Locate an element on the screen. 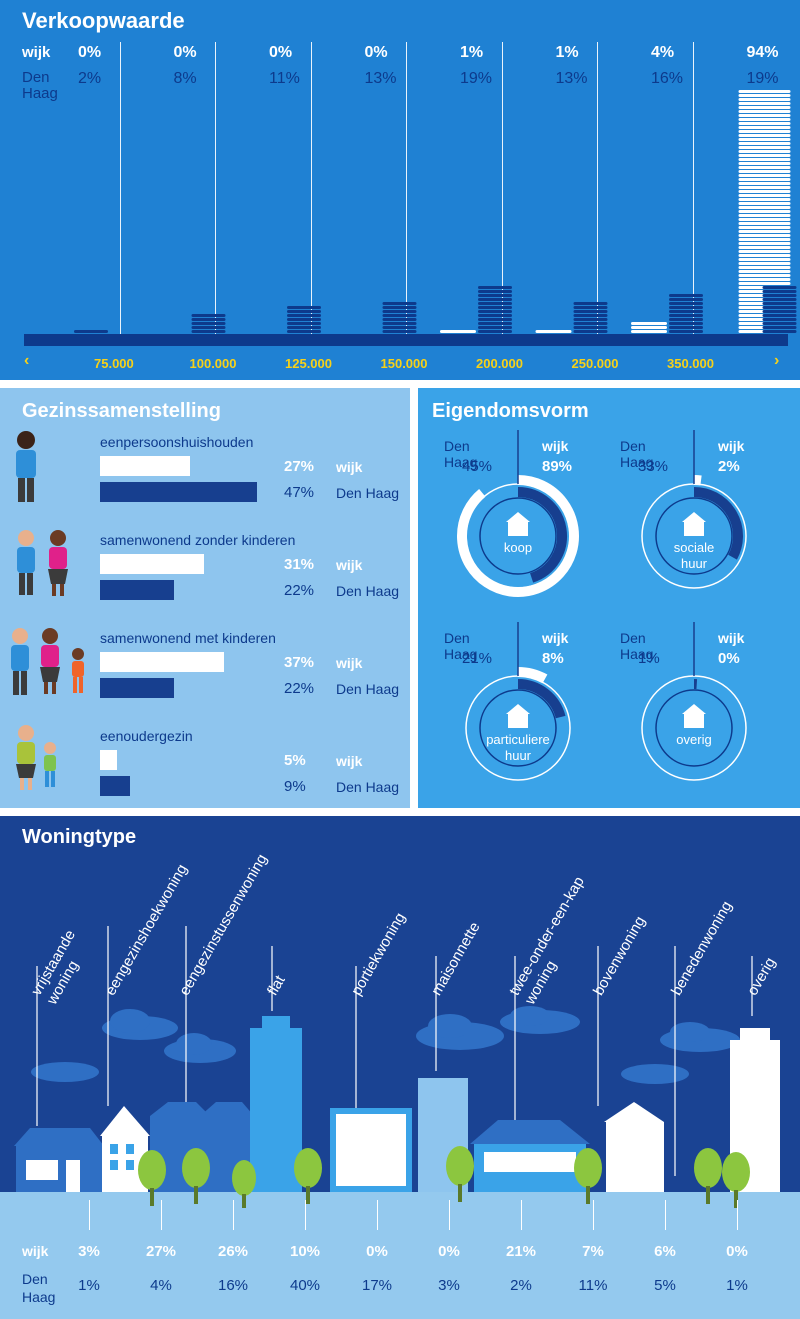 The width and height of the screenshot is (800, 1319). den-haag-value: 11% is located at coordinates (593, 1285).